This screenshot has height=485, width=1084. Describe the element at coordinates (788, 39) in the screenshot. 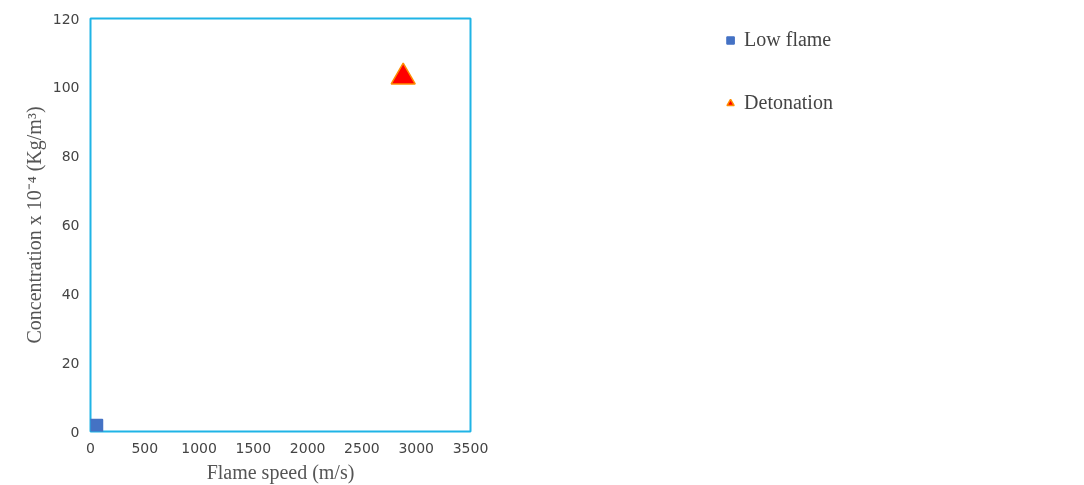

I see `legend-label: Low flame` at that location.